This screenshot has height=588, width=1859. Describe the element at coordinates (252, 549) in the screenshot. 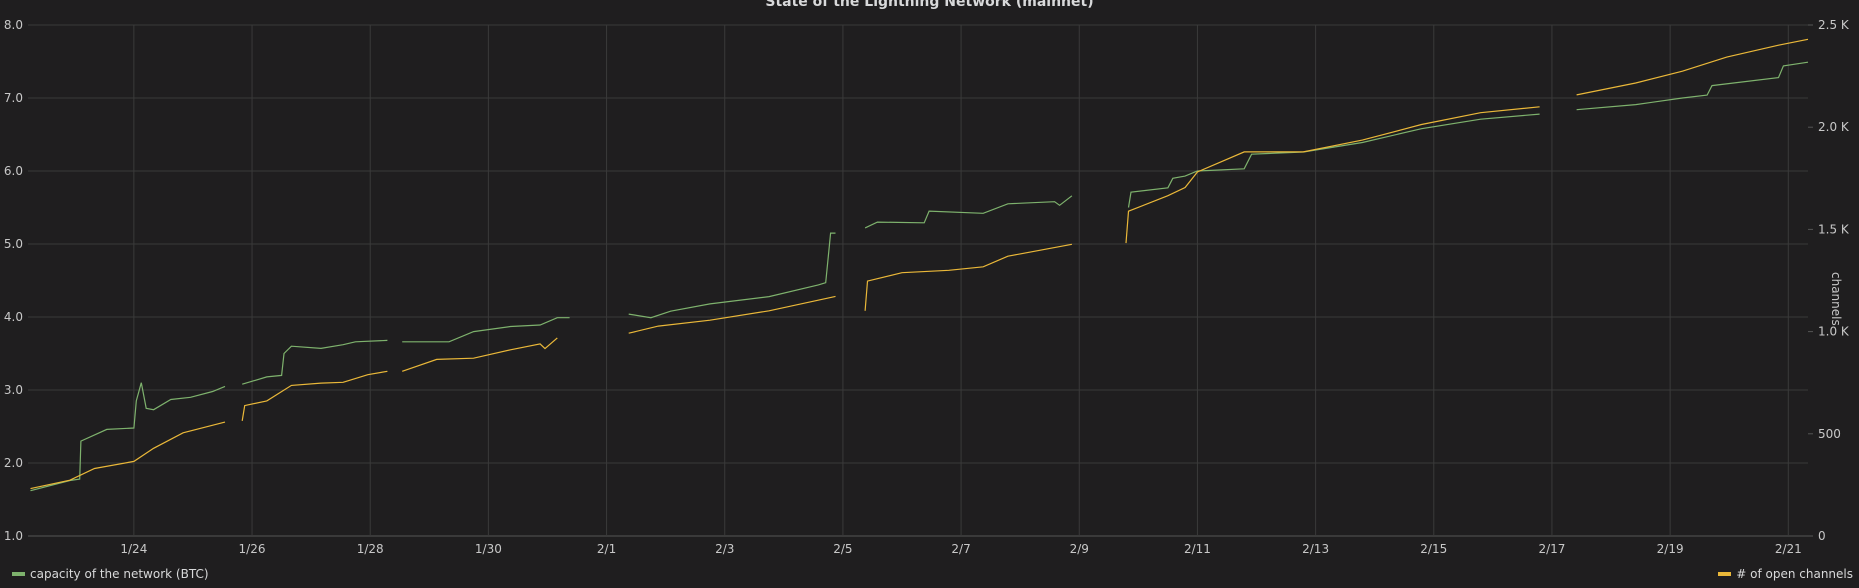

I see `x-tick-label: 1/26` at that location.